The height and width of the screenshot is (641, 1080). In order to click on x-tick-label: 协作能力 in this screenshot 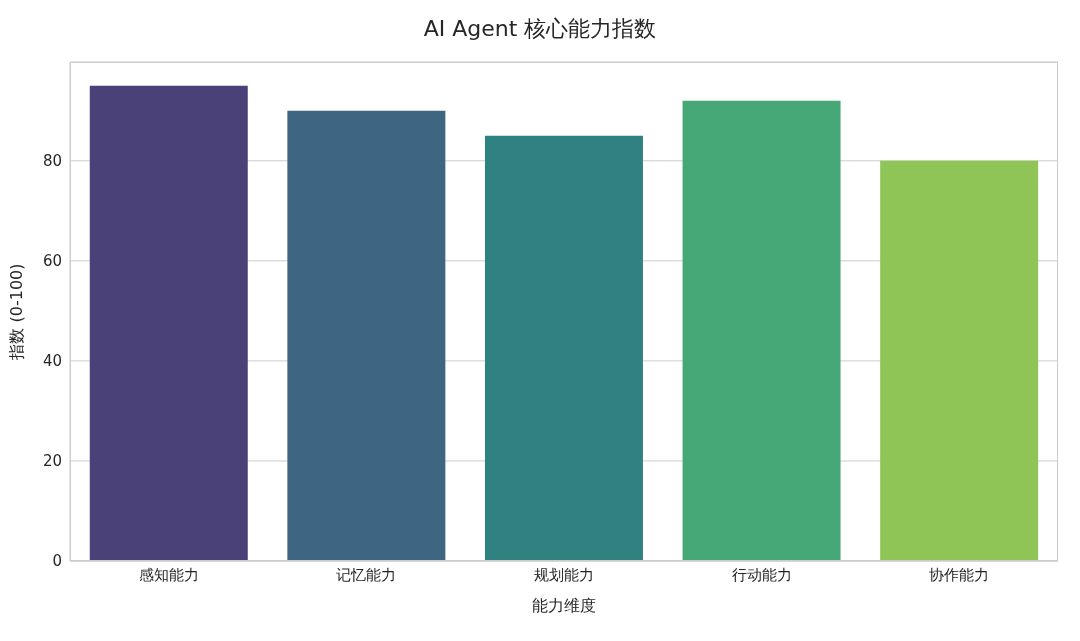, I will do `click(959, 574)`.